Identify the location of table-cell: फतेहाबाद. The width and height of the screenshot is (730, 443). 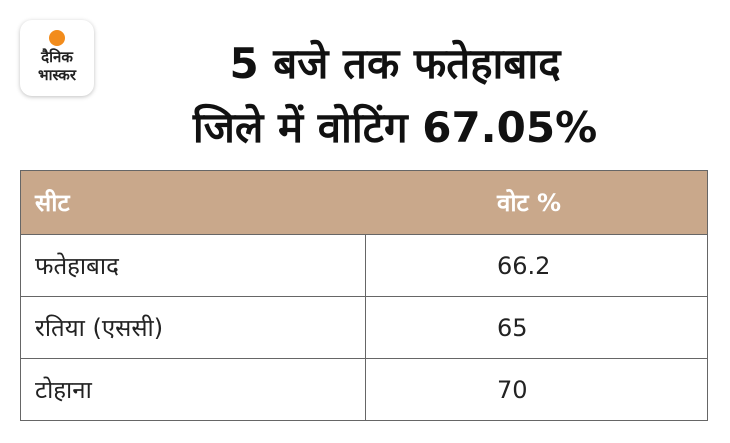
(193, 265).